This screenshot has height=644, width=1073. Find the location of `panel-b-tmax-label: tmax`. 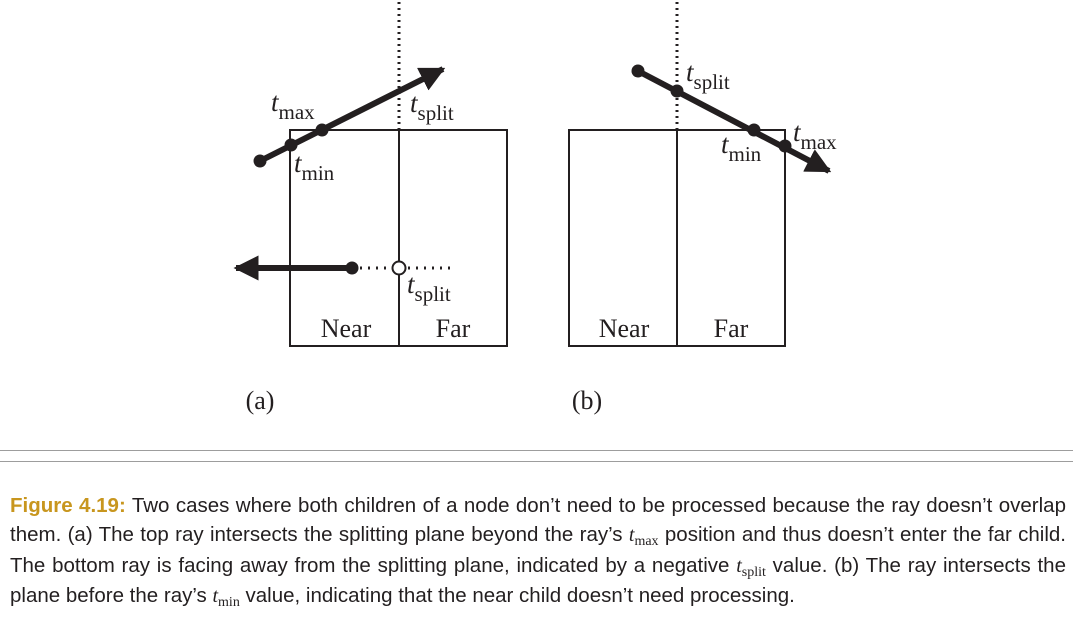

panel-b-tmax-label: tmax is located at coordinates (815, 135).